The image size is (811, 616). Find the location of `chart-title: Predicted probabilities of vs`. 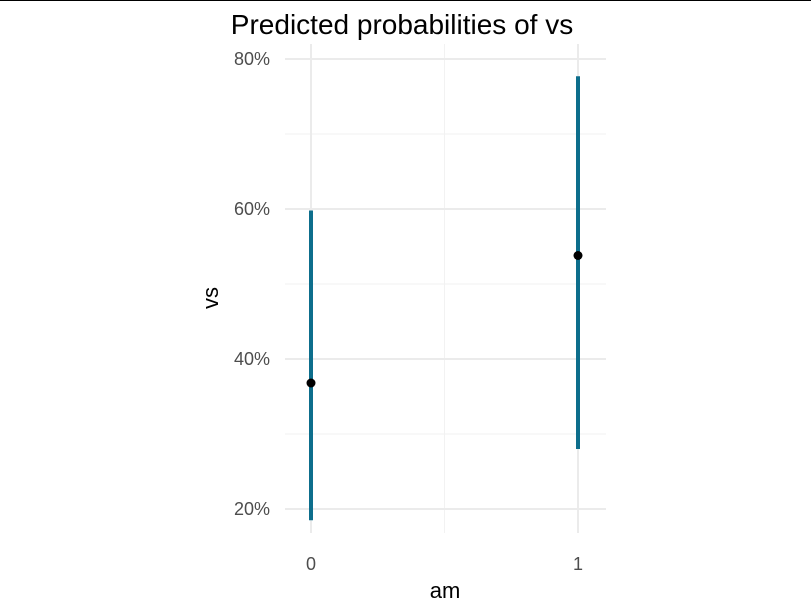

chart-title: Predicted probabilities of vs is located at coordinates (402, 24).